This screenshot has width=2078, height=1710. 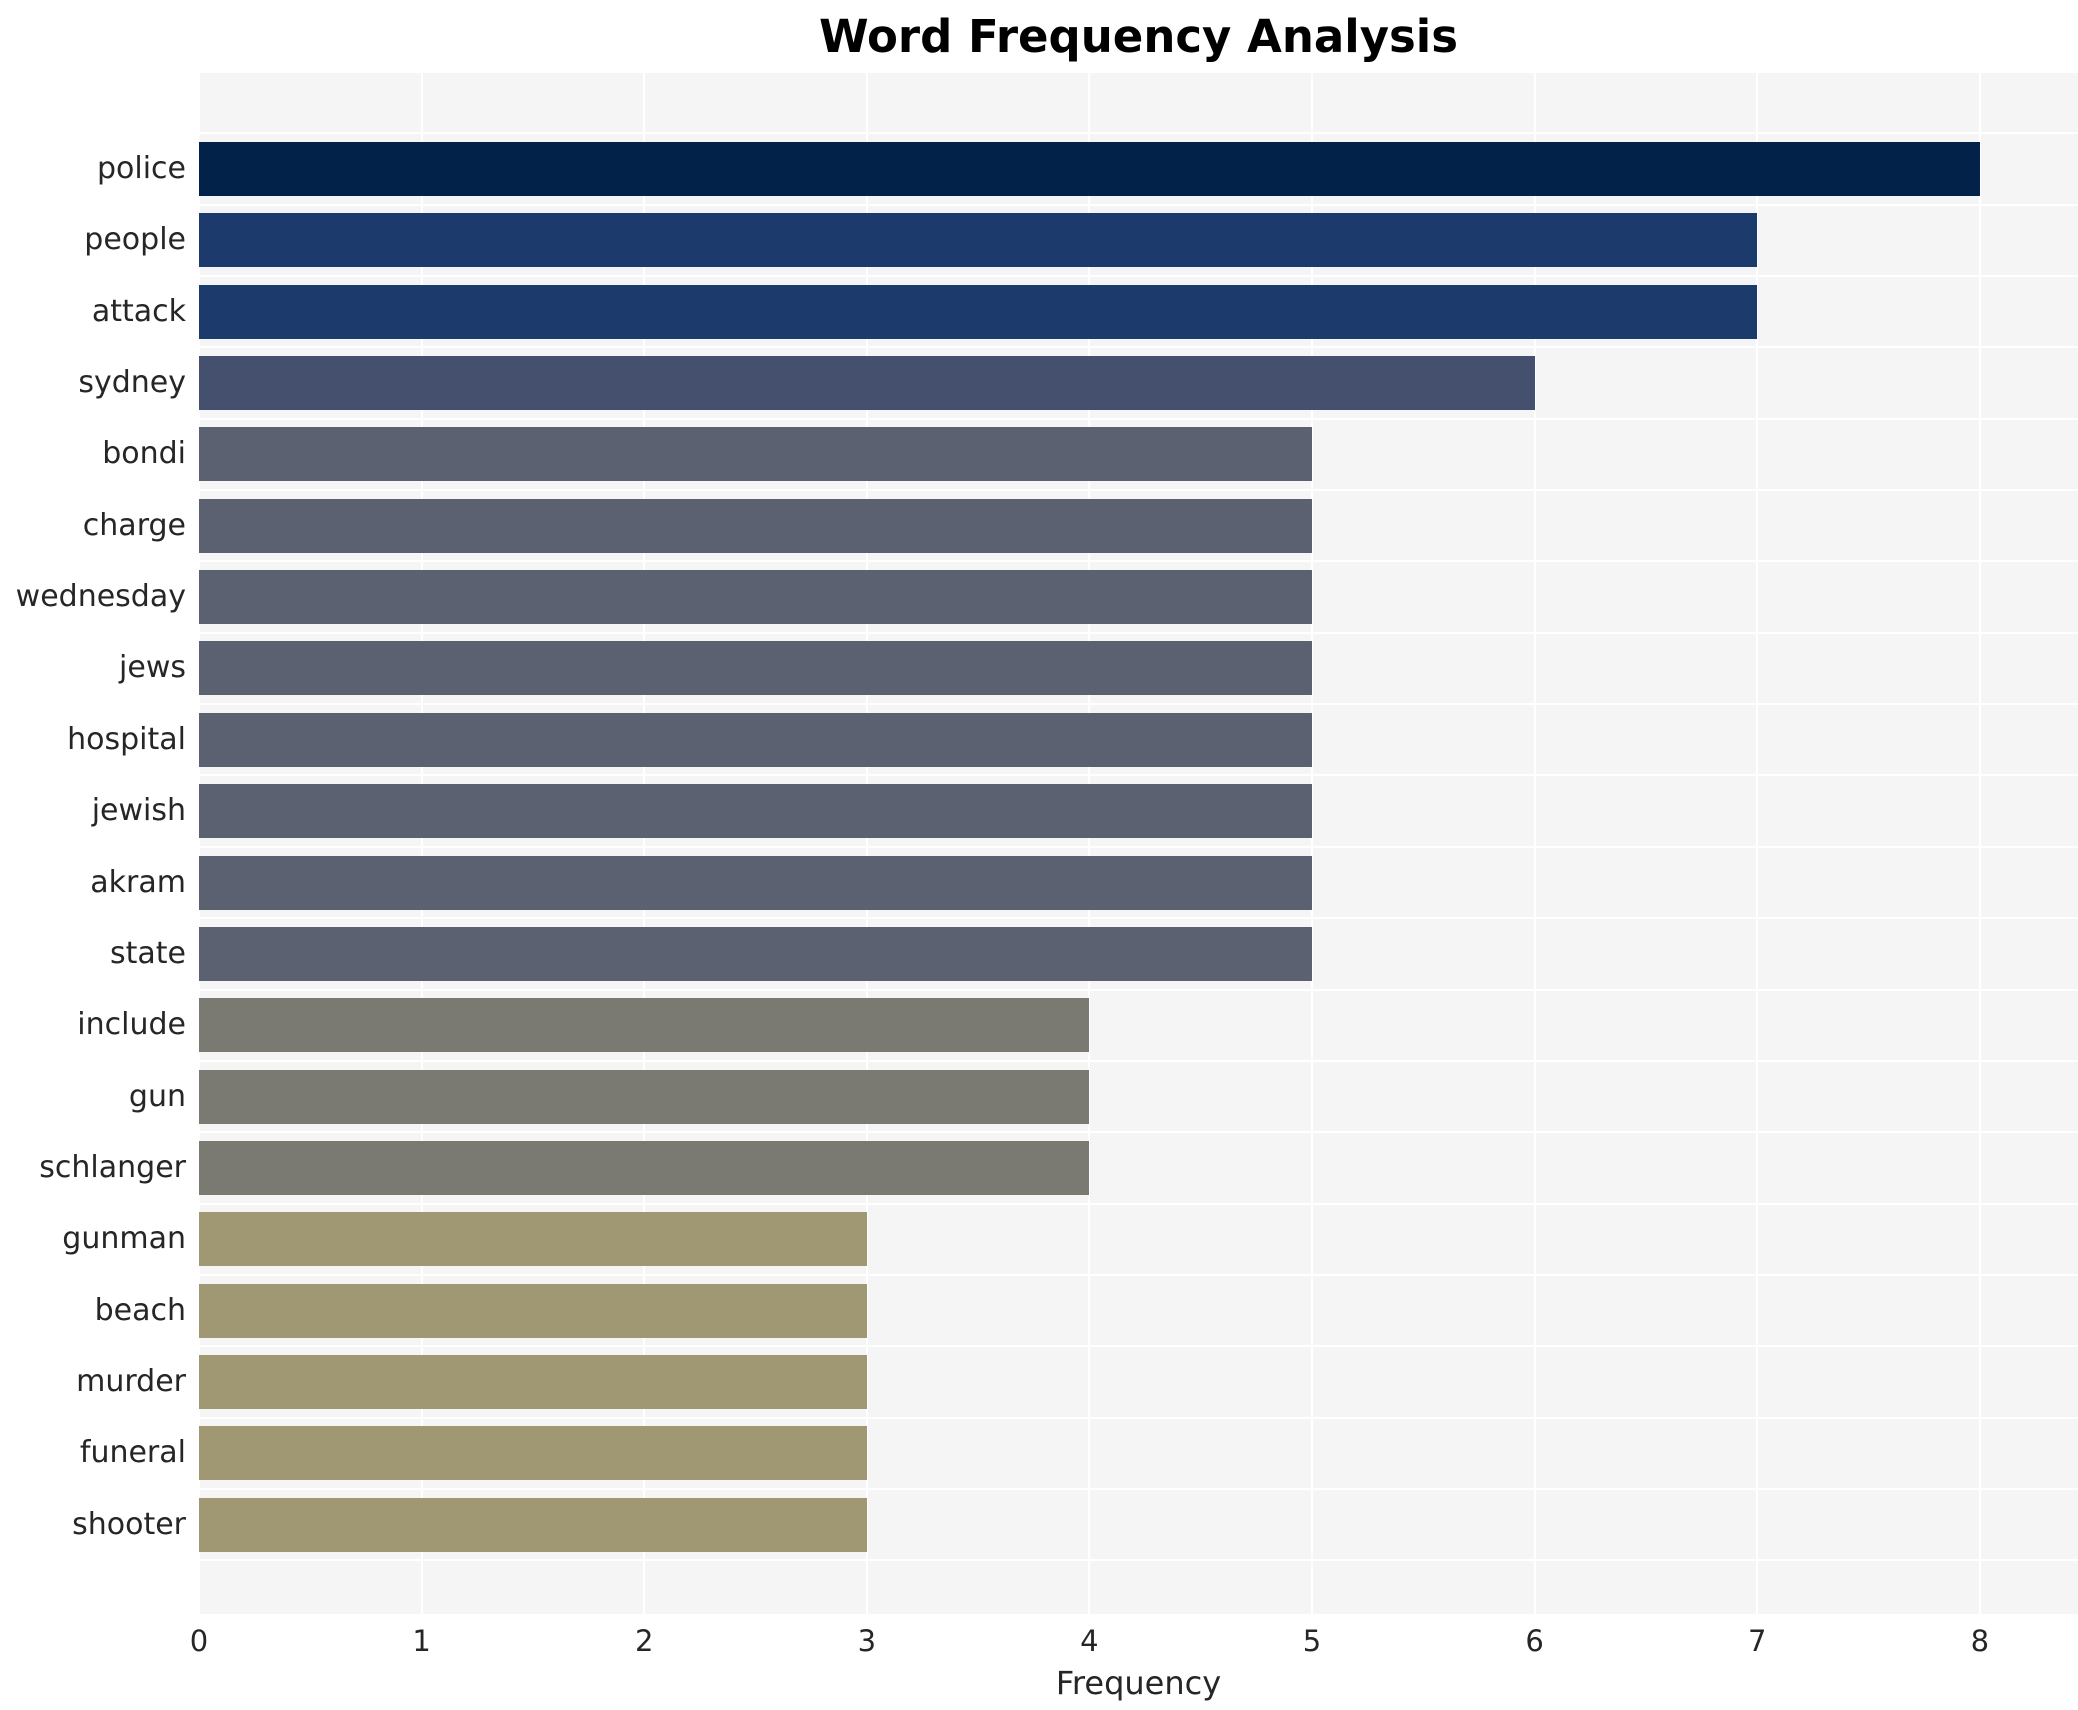 What do you see at coordinates (755, 454) in the screenshot?
I see `bar-bondi` at bounding box center [755, 454].